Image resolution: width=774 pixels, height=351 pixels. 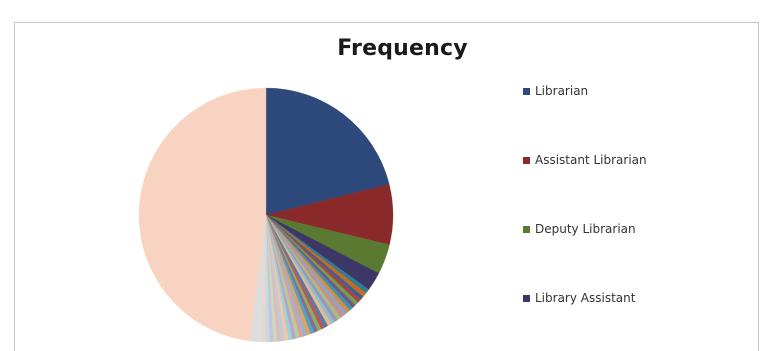 What do you see at coordinates (585, 229) in the screenshot?
I see `legend-label-deputy-librarian: Deputy Librarian` at bounding box center [585, 229].